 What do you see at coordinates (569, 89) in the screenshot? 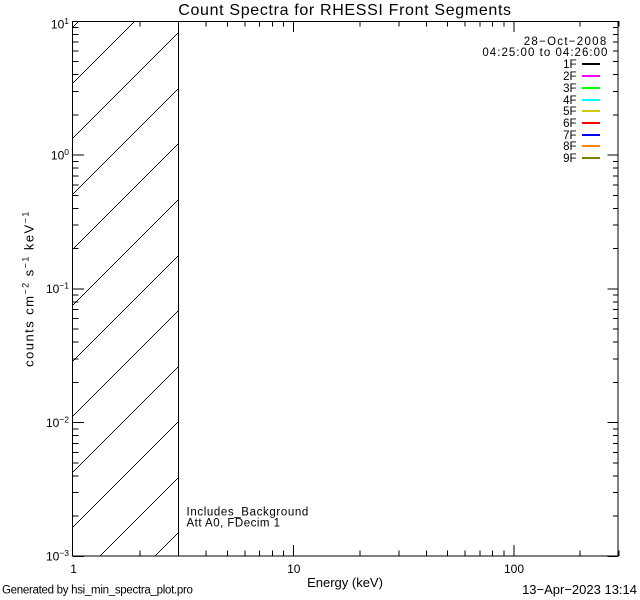
I see `svg-text: 3F` at bounding box center [569, 89].